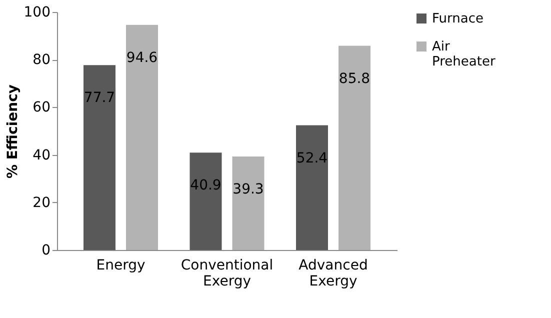 This screenshot has width=551, height=318. I want to click on y-tick-label: 100, so click(37, 12).